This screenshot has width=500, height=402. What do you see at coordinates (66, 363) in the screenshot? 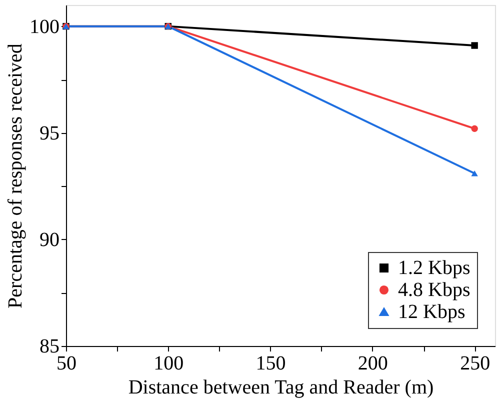
I see `x-tick-label: 50` at bounding box center [66, 363].